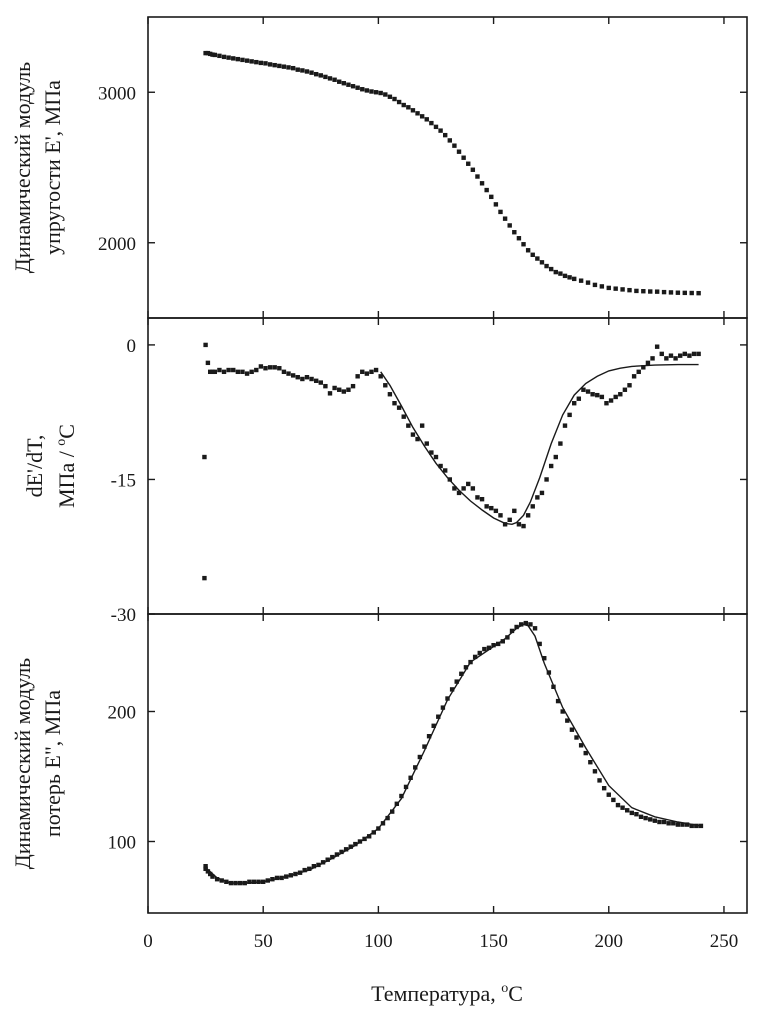 The width and height of the screenshot is (761, 1016). What do you see at coordinates (61, 442) in the screenshot?
I see `degree-symbol: o` at bounding box center [61, 442].